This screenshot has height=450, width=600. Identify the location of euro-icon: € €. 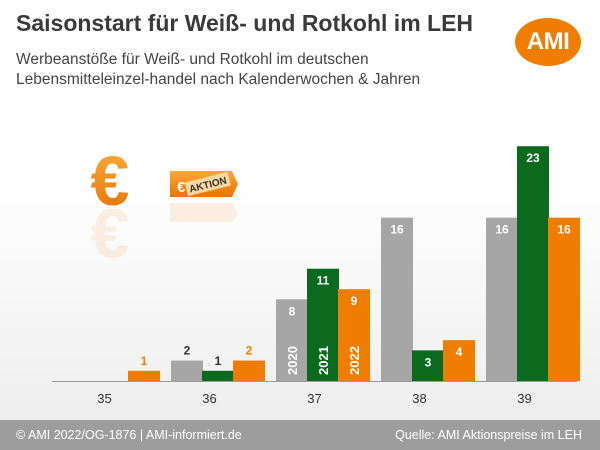
(110, 207).